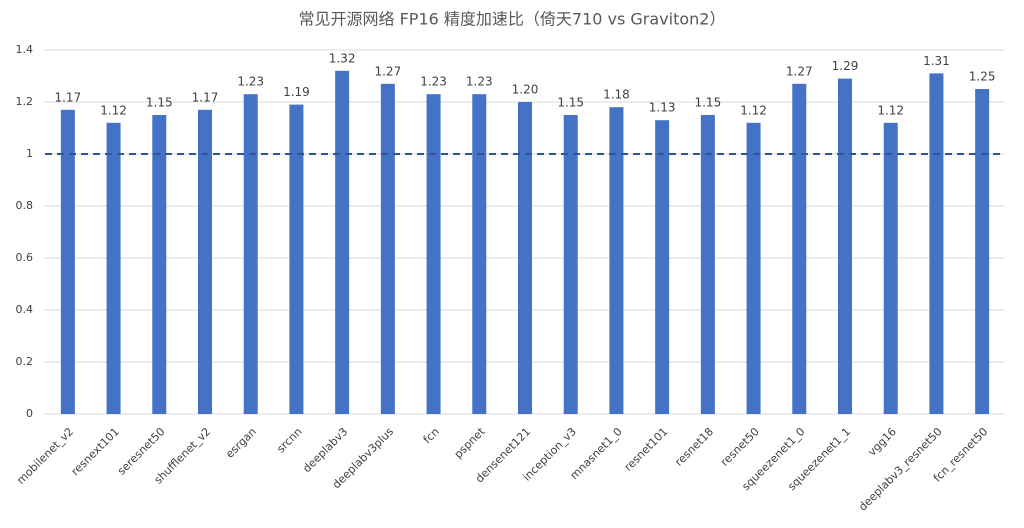 The width and height of the screenshot is (1024, 528). What do you see at coordinates (662, 108) in the screenshot?
I see `data-label: 1.13` at bounding box center [662, 108].